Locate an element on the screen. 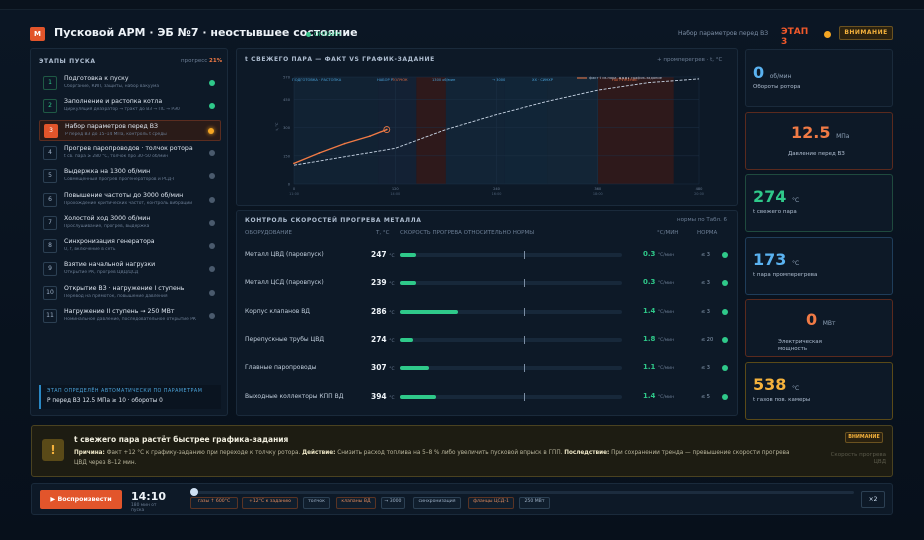  stage-title: Нагружение II ступень → 250 МВт is located at coordinates (119, 311).